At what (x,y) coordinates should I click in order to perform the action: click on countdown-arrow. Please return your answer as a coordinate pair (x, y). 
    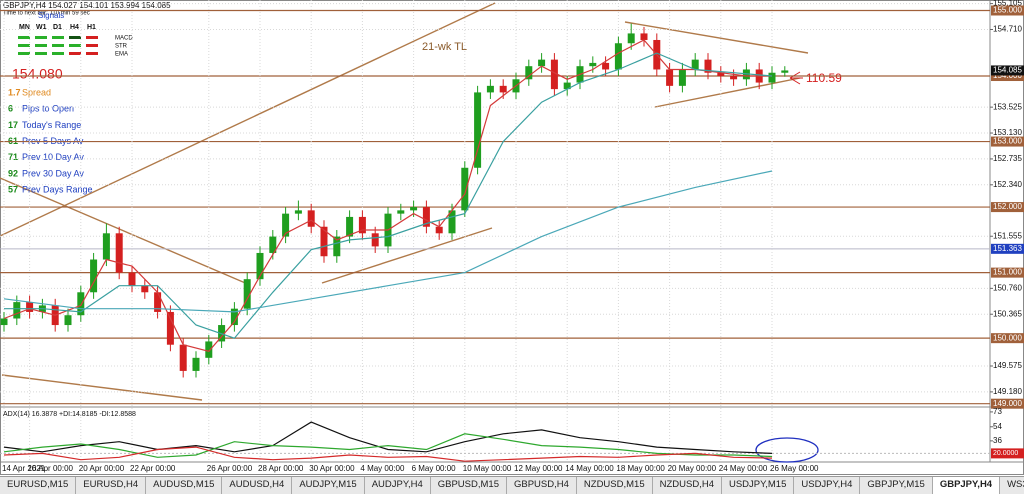
    Looking at the image, I should click on (796, 78).